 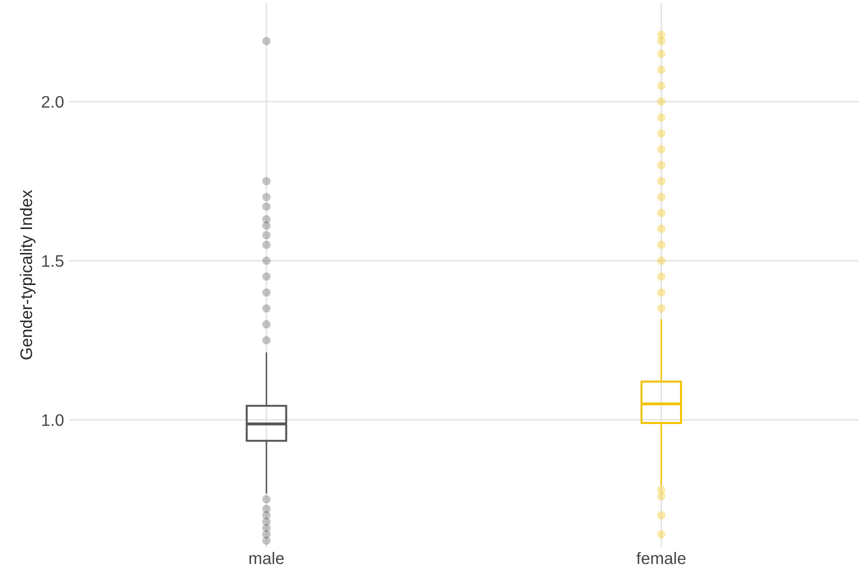 What do you see at coordinates (661, 558) in the screenshot?
I see `x-tick-label: female` at bounding box center [661, 558].